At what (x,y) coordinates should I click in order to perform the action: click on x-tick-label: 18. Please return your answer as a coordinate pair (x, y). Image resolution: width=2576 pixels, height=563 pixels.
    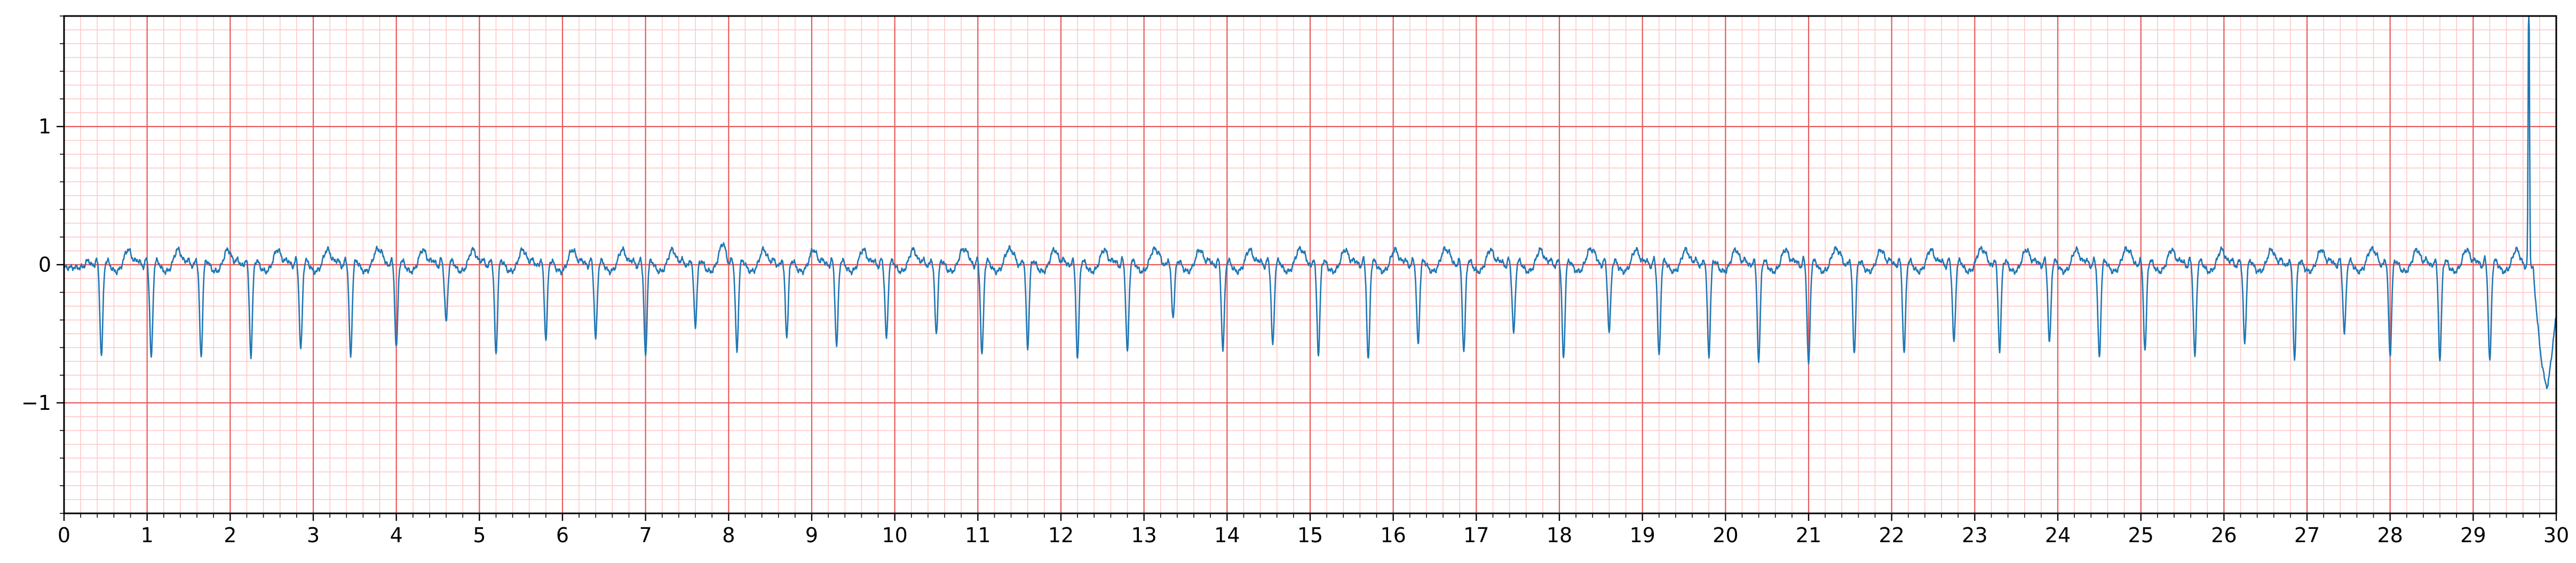
    Looking at the image, I should click on (1559, 535).